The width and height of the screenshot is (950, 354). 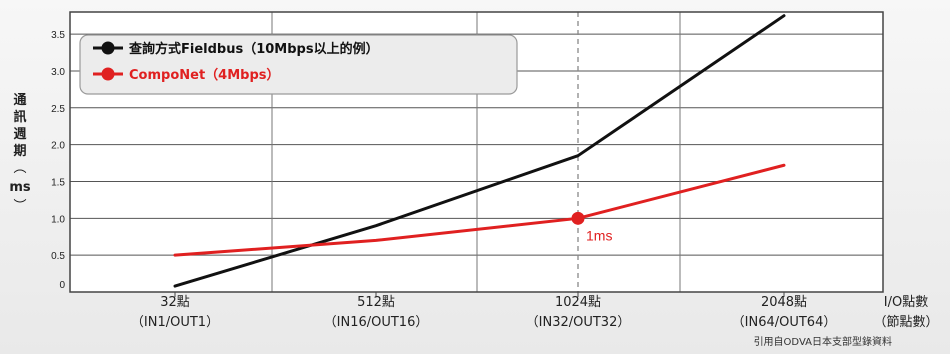 I want to click on x-tick-sublabel: （IN32/OUT32）, so click(x=578, y=322).